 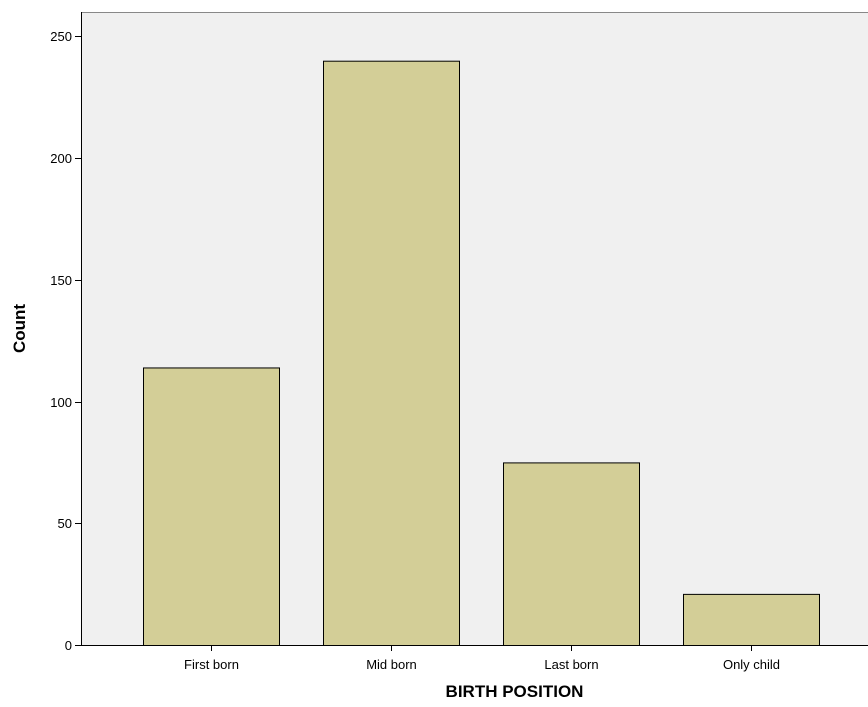 What do you see at coordinates (19, 328) in the screenshot?
I see `y-axis-title: Count` at bounding box center [19, 328].